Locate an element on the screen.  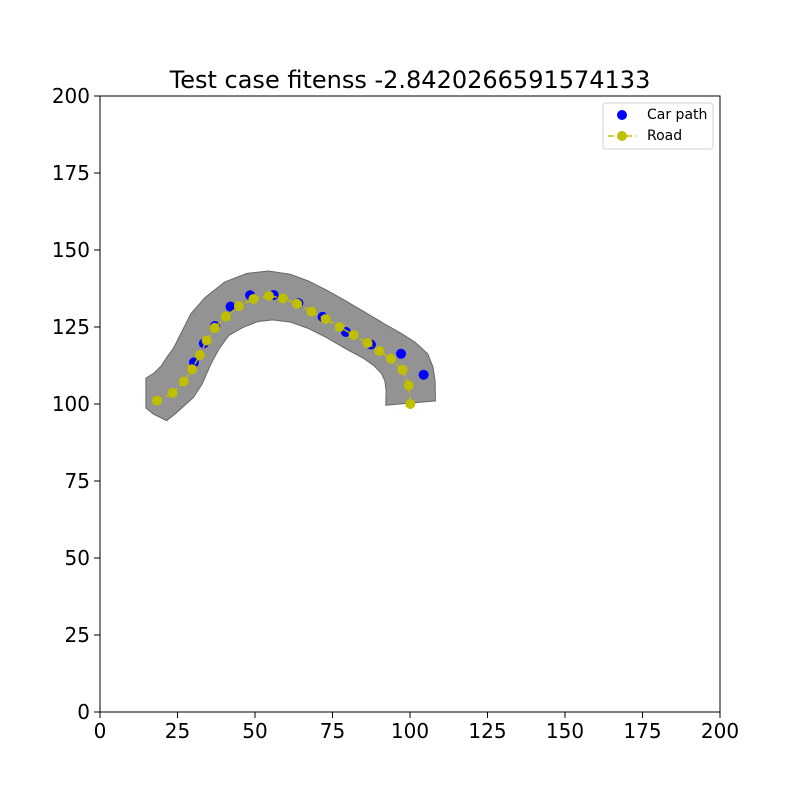
y-tick-label-8: 200 is located at coordinates (71, 96).